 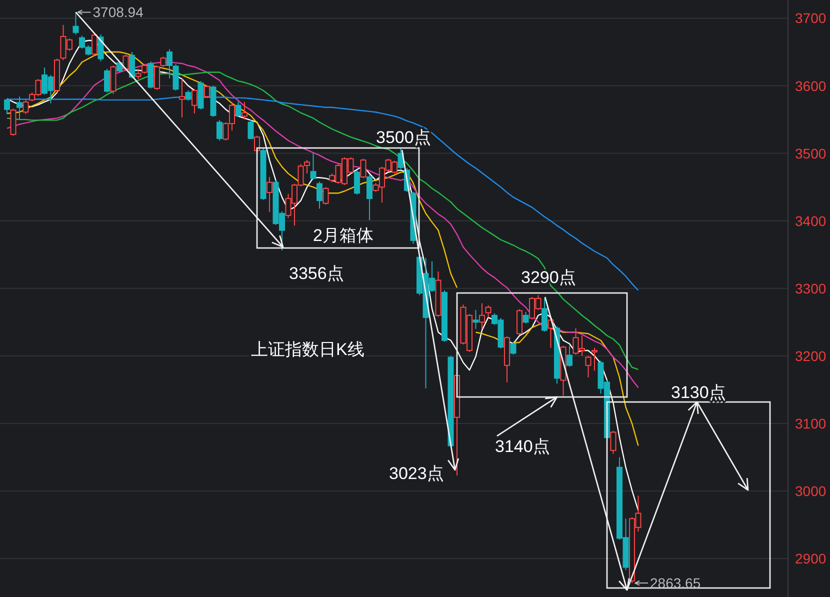 What do you see at coordinates (810, 356) in the screenshot?
I see `y-tick-label: 3200` at bounding box center [810, 356].